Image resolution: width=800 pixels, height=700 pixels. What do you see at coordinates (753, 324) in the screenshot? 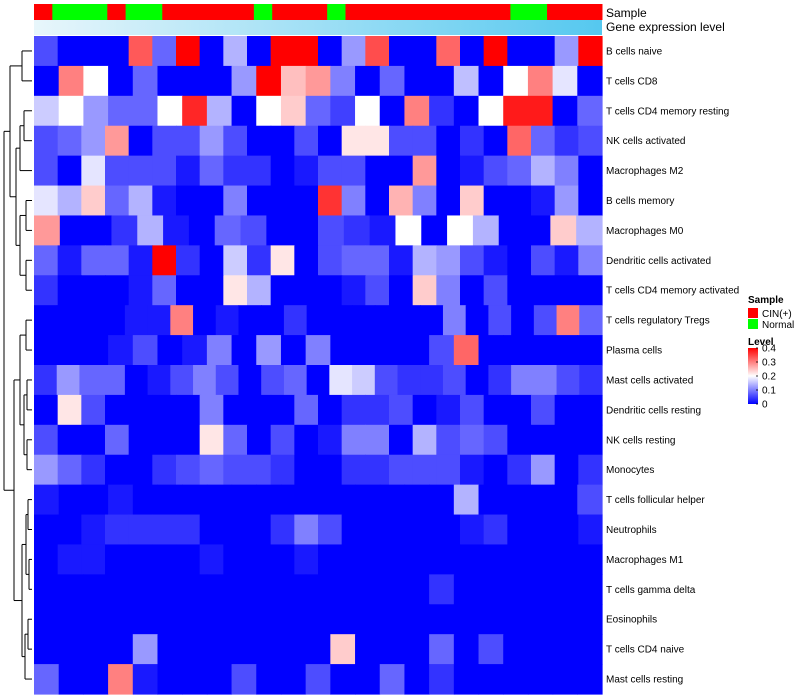
I see `legend-sample-swatch` at bounding box center [753, 324].